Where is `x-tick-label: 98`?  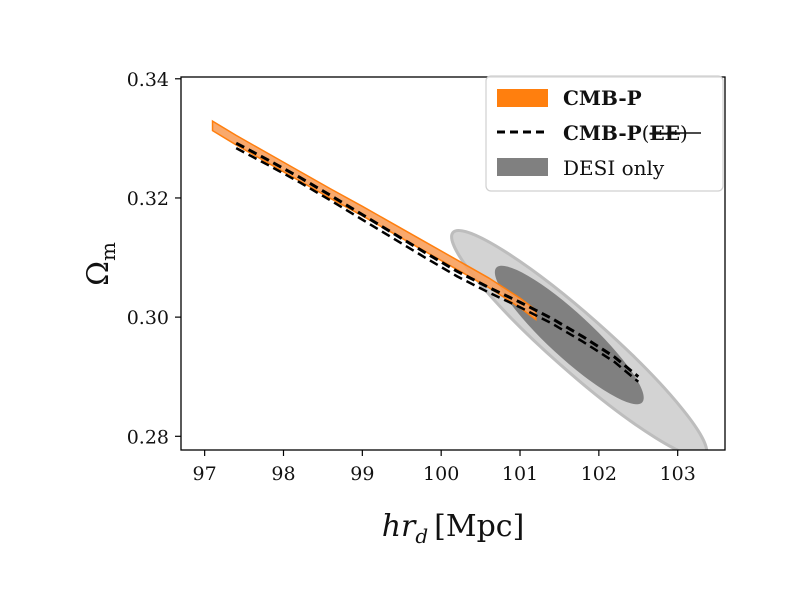
x-tick-label: 98 is located at coordinates (283, 474).